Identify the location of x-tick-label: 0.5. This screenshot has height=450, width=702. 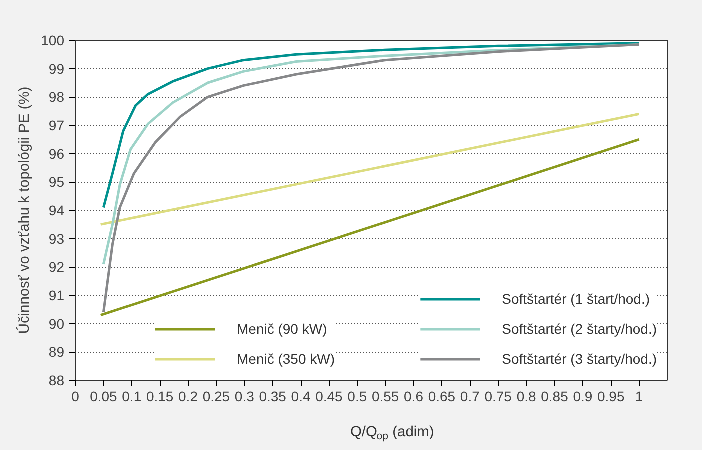
(358, 396).